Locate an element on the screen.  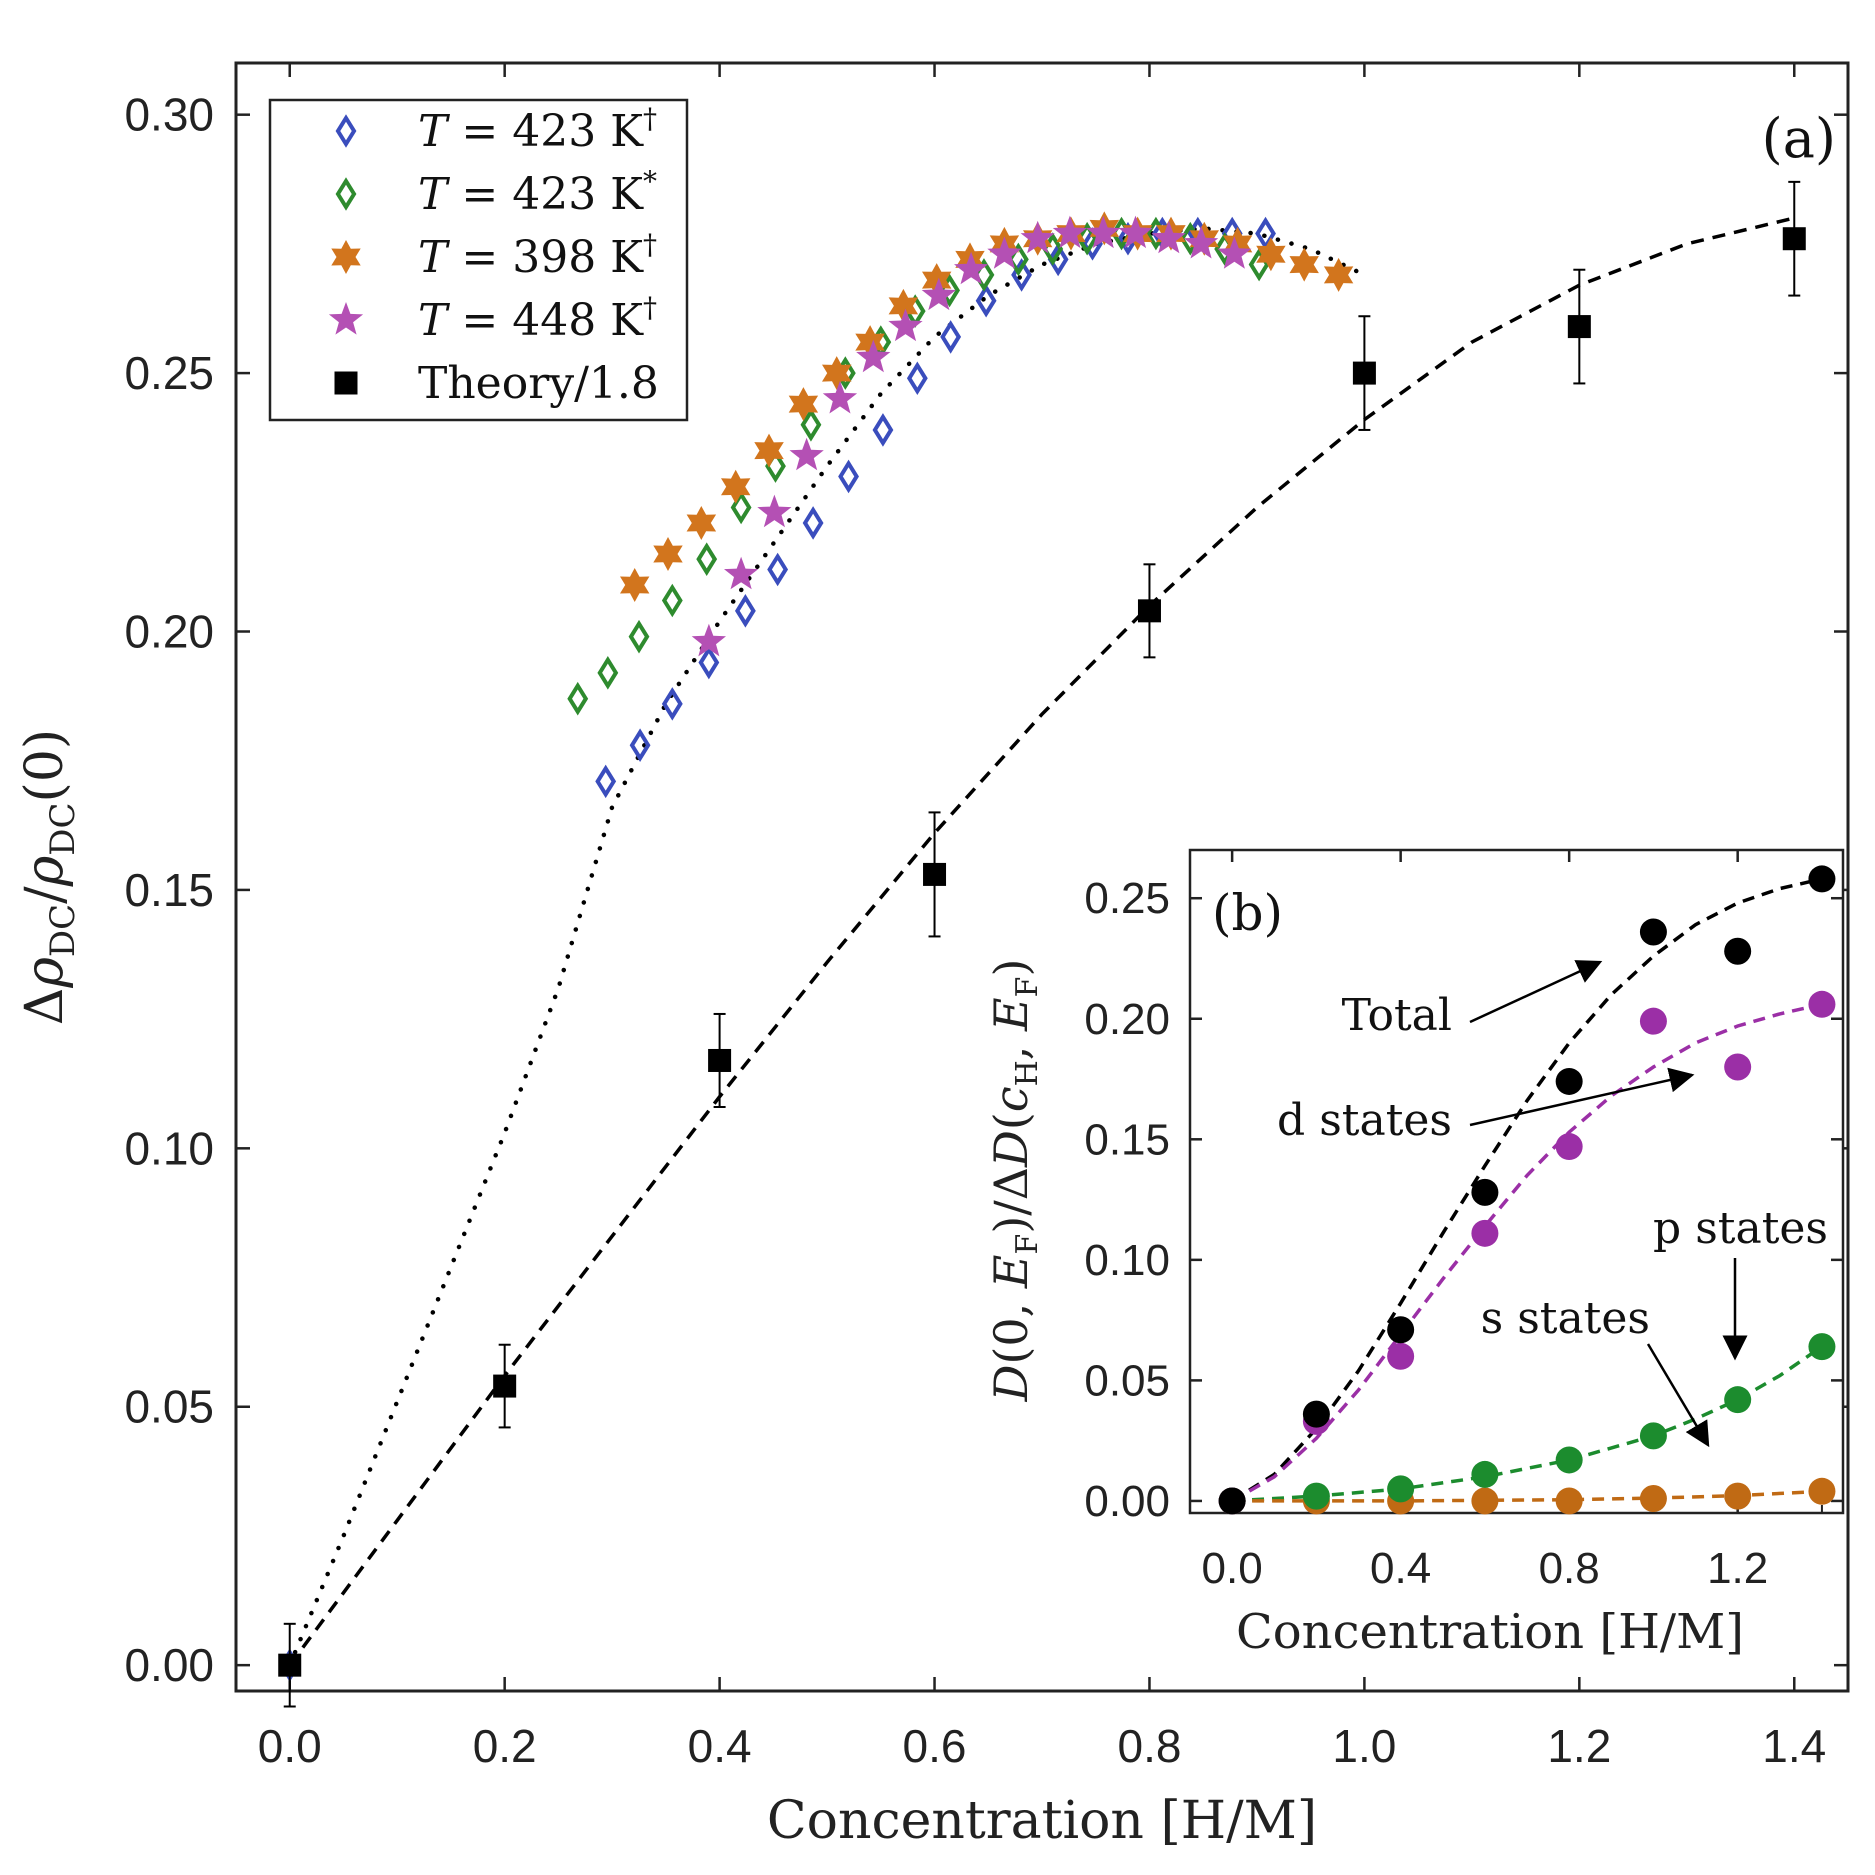
inset-x-tick-label: 0.8 is located at coordinates (1569, 1568).